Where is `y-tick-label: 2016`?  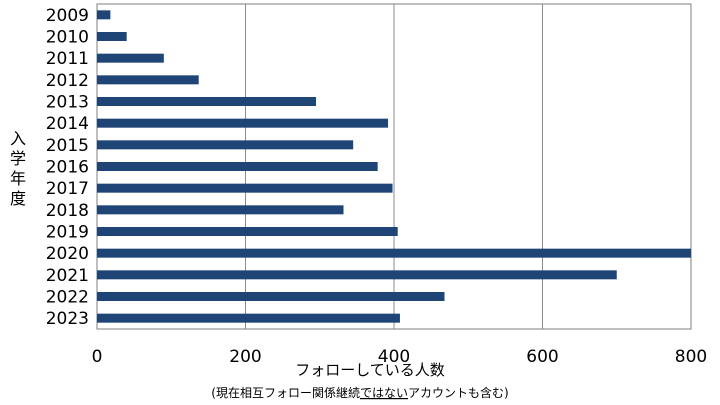 y-tick-label: 2016 is located at coordinates (67, 168).